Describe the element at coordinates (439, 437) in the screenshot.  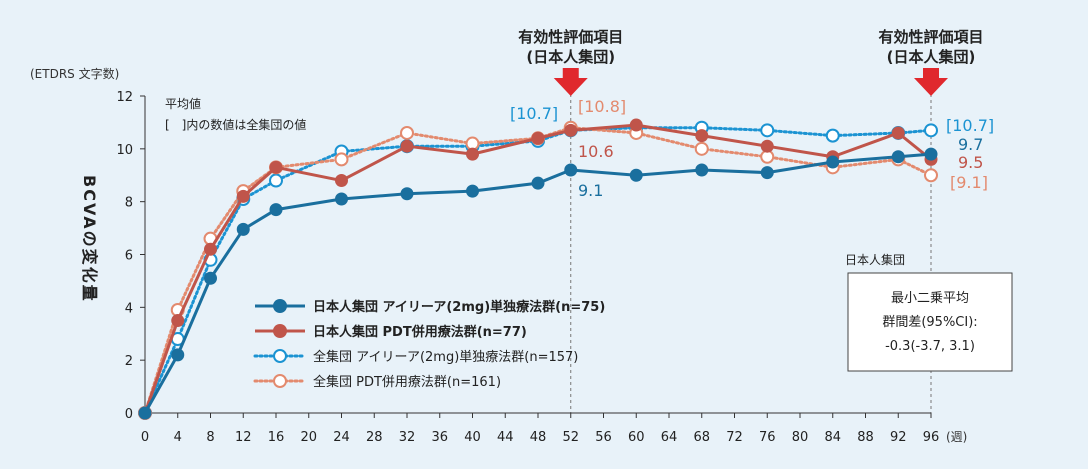
I see `x-tick-label: 36` at that location.